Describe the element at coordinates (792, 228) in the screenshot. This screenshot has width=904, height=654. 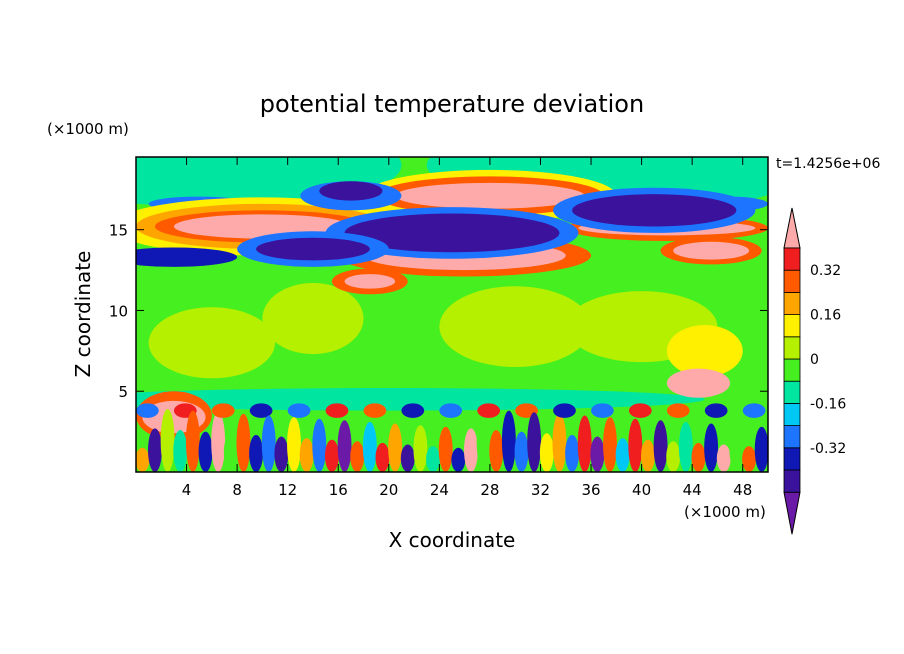
I see `colorbar-top-arrow` at that location.